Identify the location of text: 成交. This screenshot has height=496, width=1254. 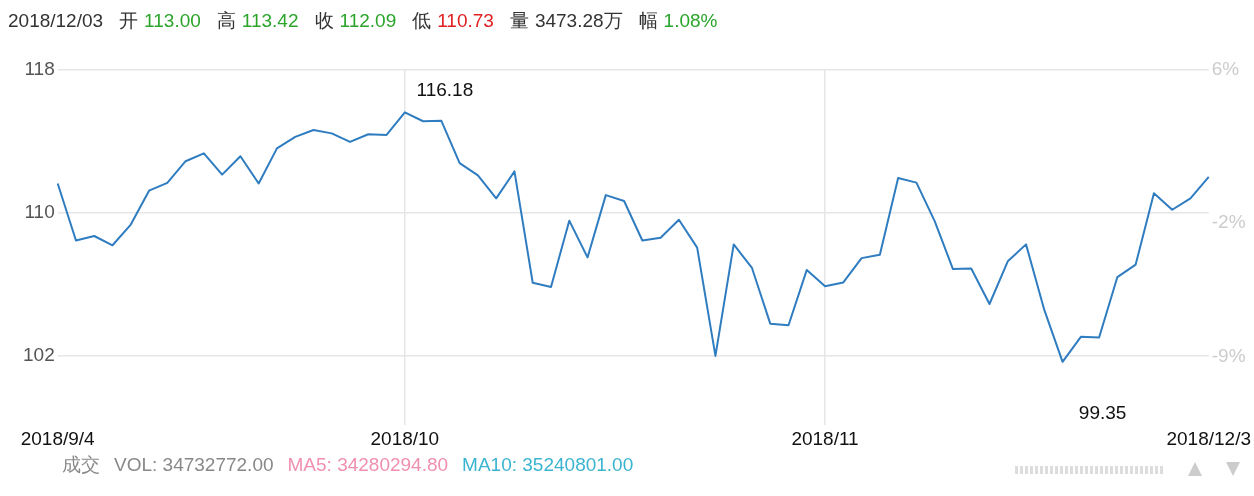
(81, 464).